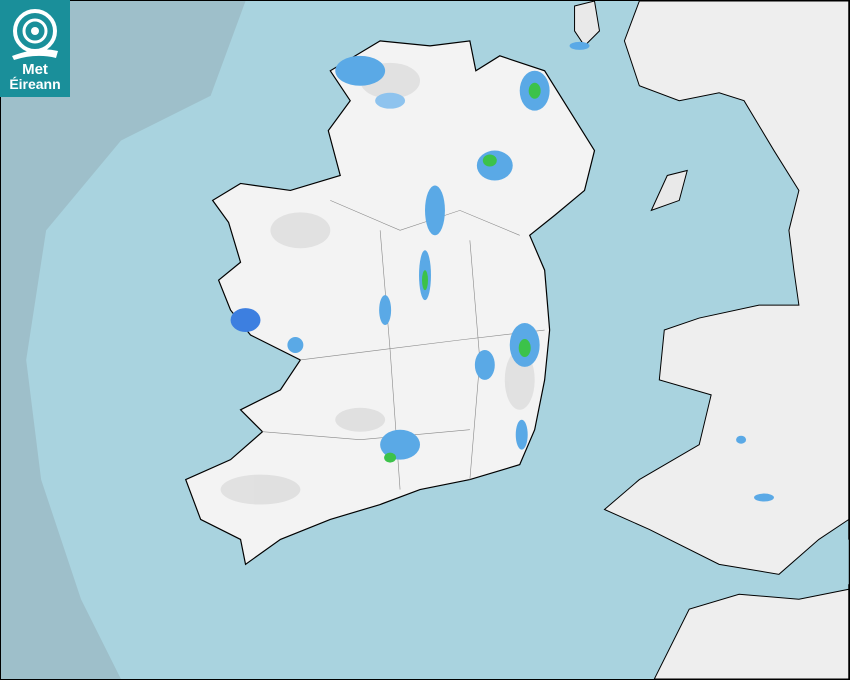  Describe the element at coordinates (35, 34) in the screenshot. I see `swirl-logo-icon` at that location.